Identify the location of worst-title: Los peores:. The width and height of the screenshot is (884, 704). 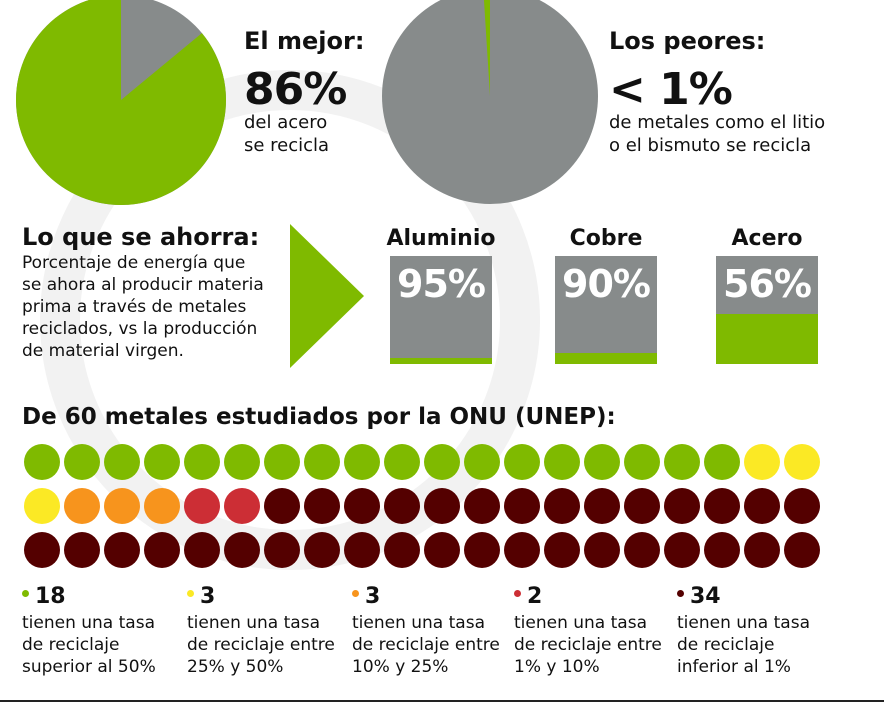
(687, 41).